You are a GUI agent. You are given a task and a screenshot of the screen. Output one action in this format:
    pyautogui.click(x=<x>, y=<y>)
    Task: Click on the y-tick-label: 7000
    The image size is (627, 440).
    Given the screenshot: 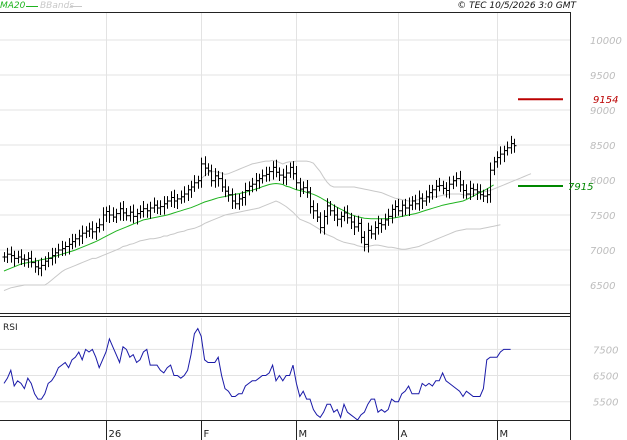 What is the action you would take?
    pyautogui.click(x=602, y=251)
    